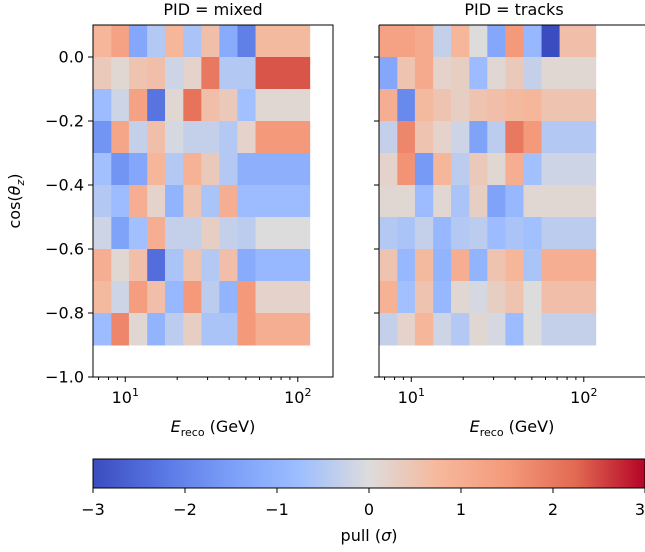 Image resolution: width=645 pixels, height=552 pixels. What do you see at coordinates (64, 377) in the screenshot?
I see `y-tick-label: −1.0` at bounding box center [64, 377].